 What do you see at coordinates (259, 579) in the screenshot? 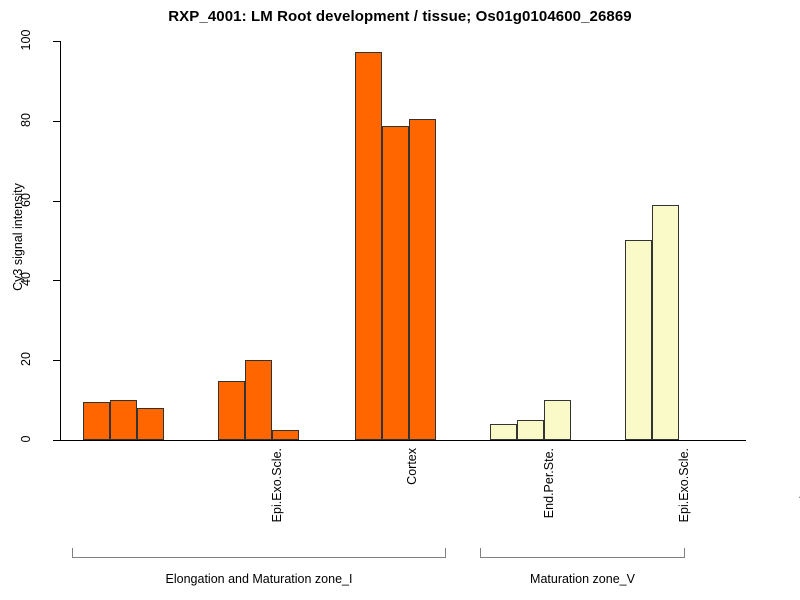
I see `zone-label: Elongation and Maturation zone_I` at bounding box center [259, 579].